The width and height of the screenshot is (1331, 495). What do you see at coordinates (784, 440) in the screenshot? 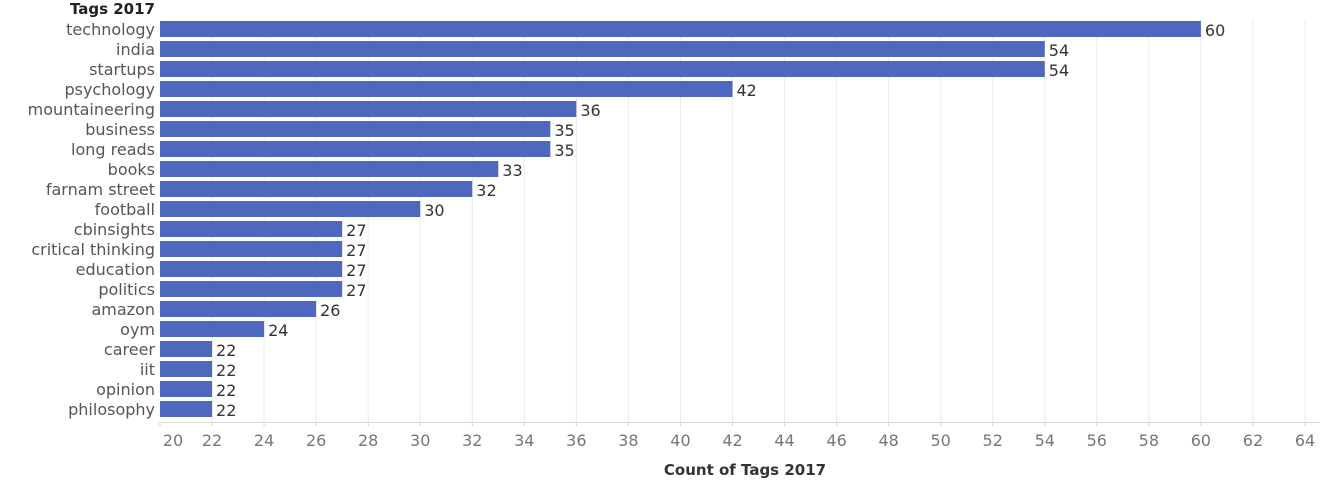
I see `x-tick-label: 44` at bounding box center [784, 440].